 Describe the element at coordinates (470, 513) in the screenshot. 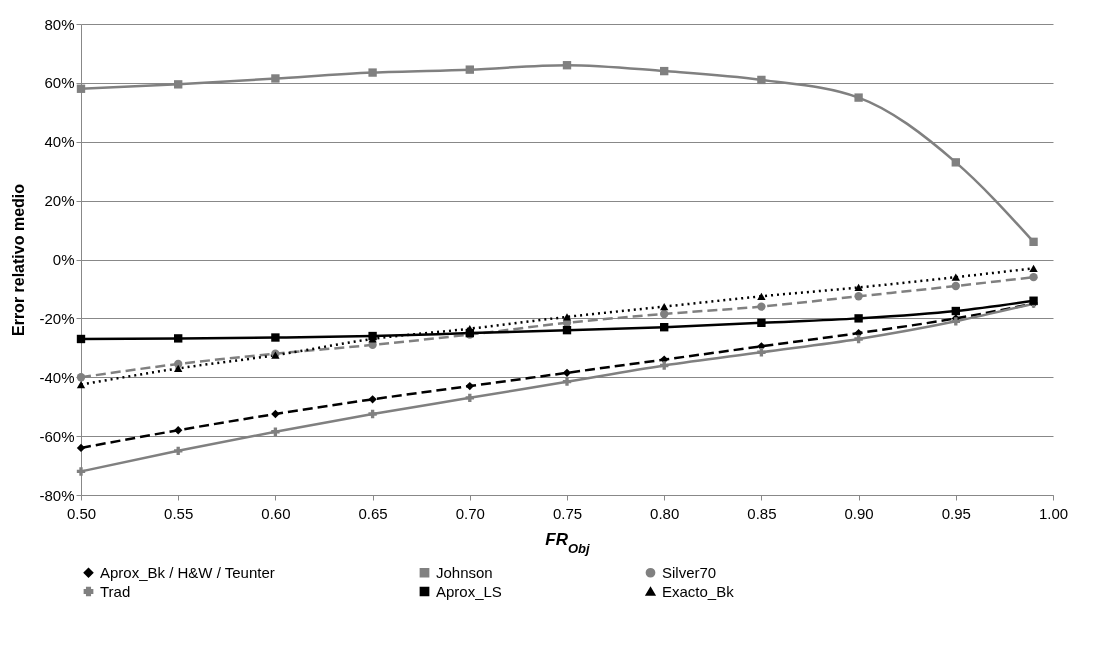

I see `x-tick-label: 0.70` at that location.